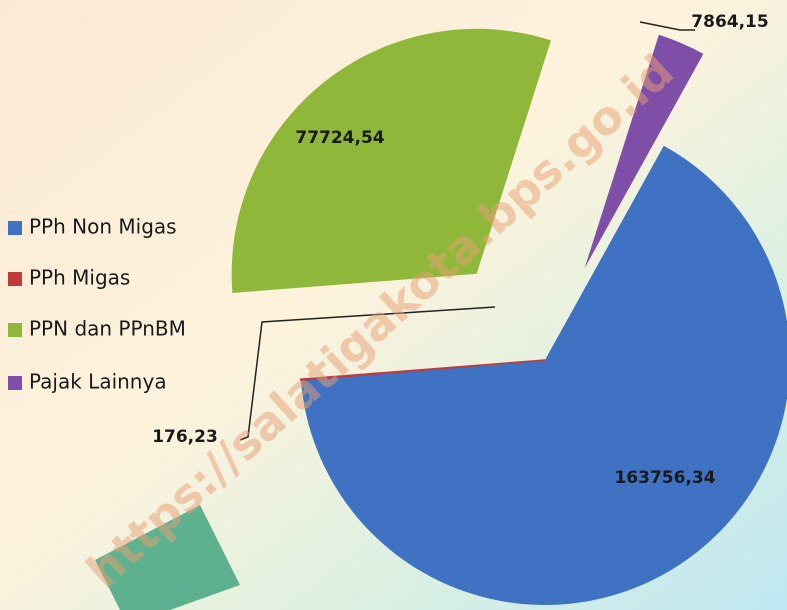 Image resolution: width=787 pixels, height=610 pixels. What do you see at coordinates (79, 278) in the screenshot?
I see `legend-label: PPh Migas` at bounding box center [79, 278].